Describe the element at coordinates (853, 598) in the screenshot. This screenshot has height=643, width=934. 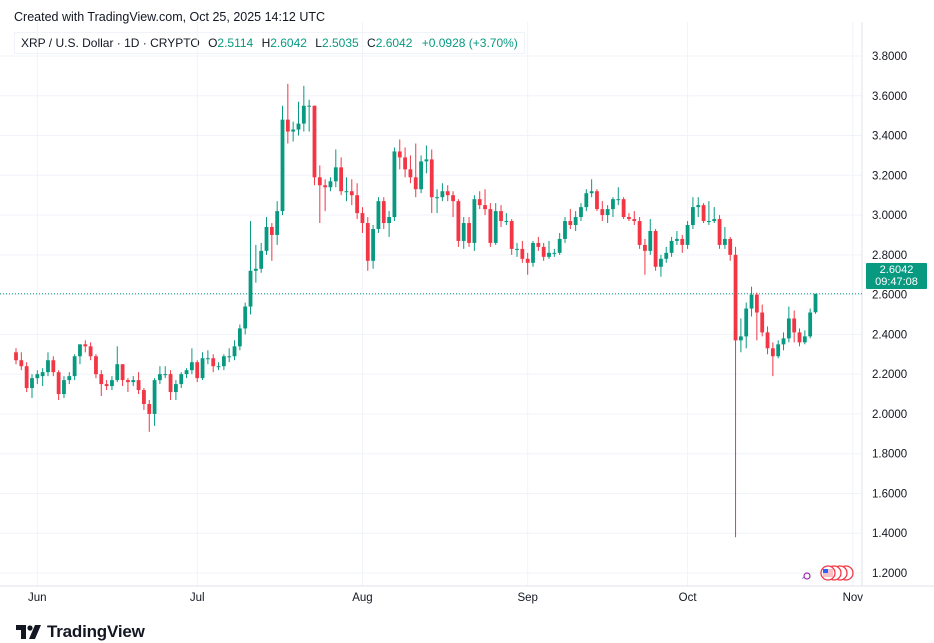
I see `x-tick-label: Nov` at that location.